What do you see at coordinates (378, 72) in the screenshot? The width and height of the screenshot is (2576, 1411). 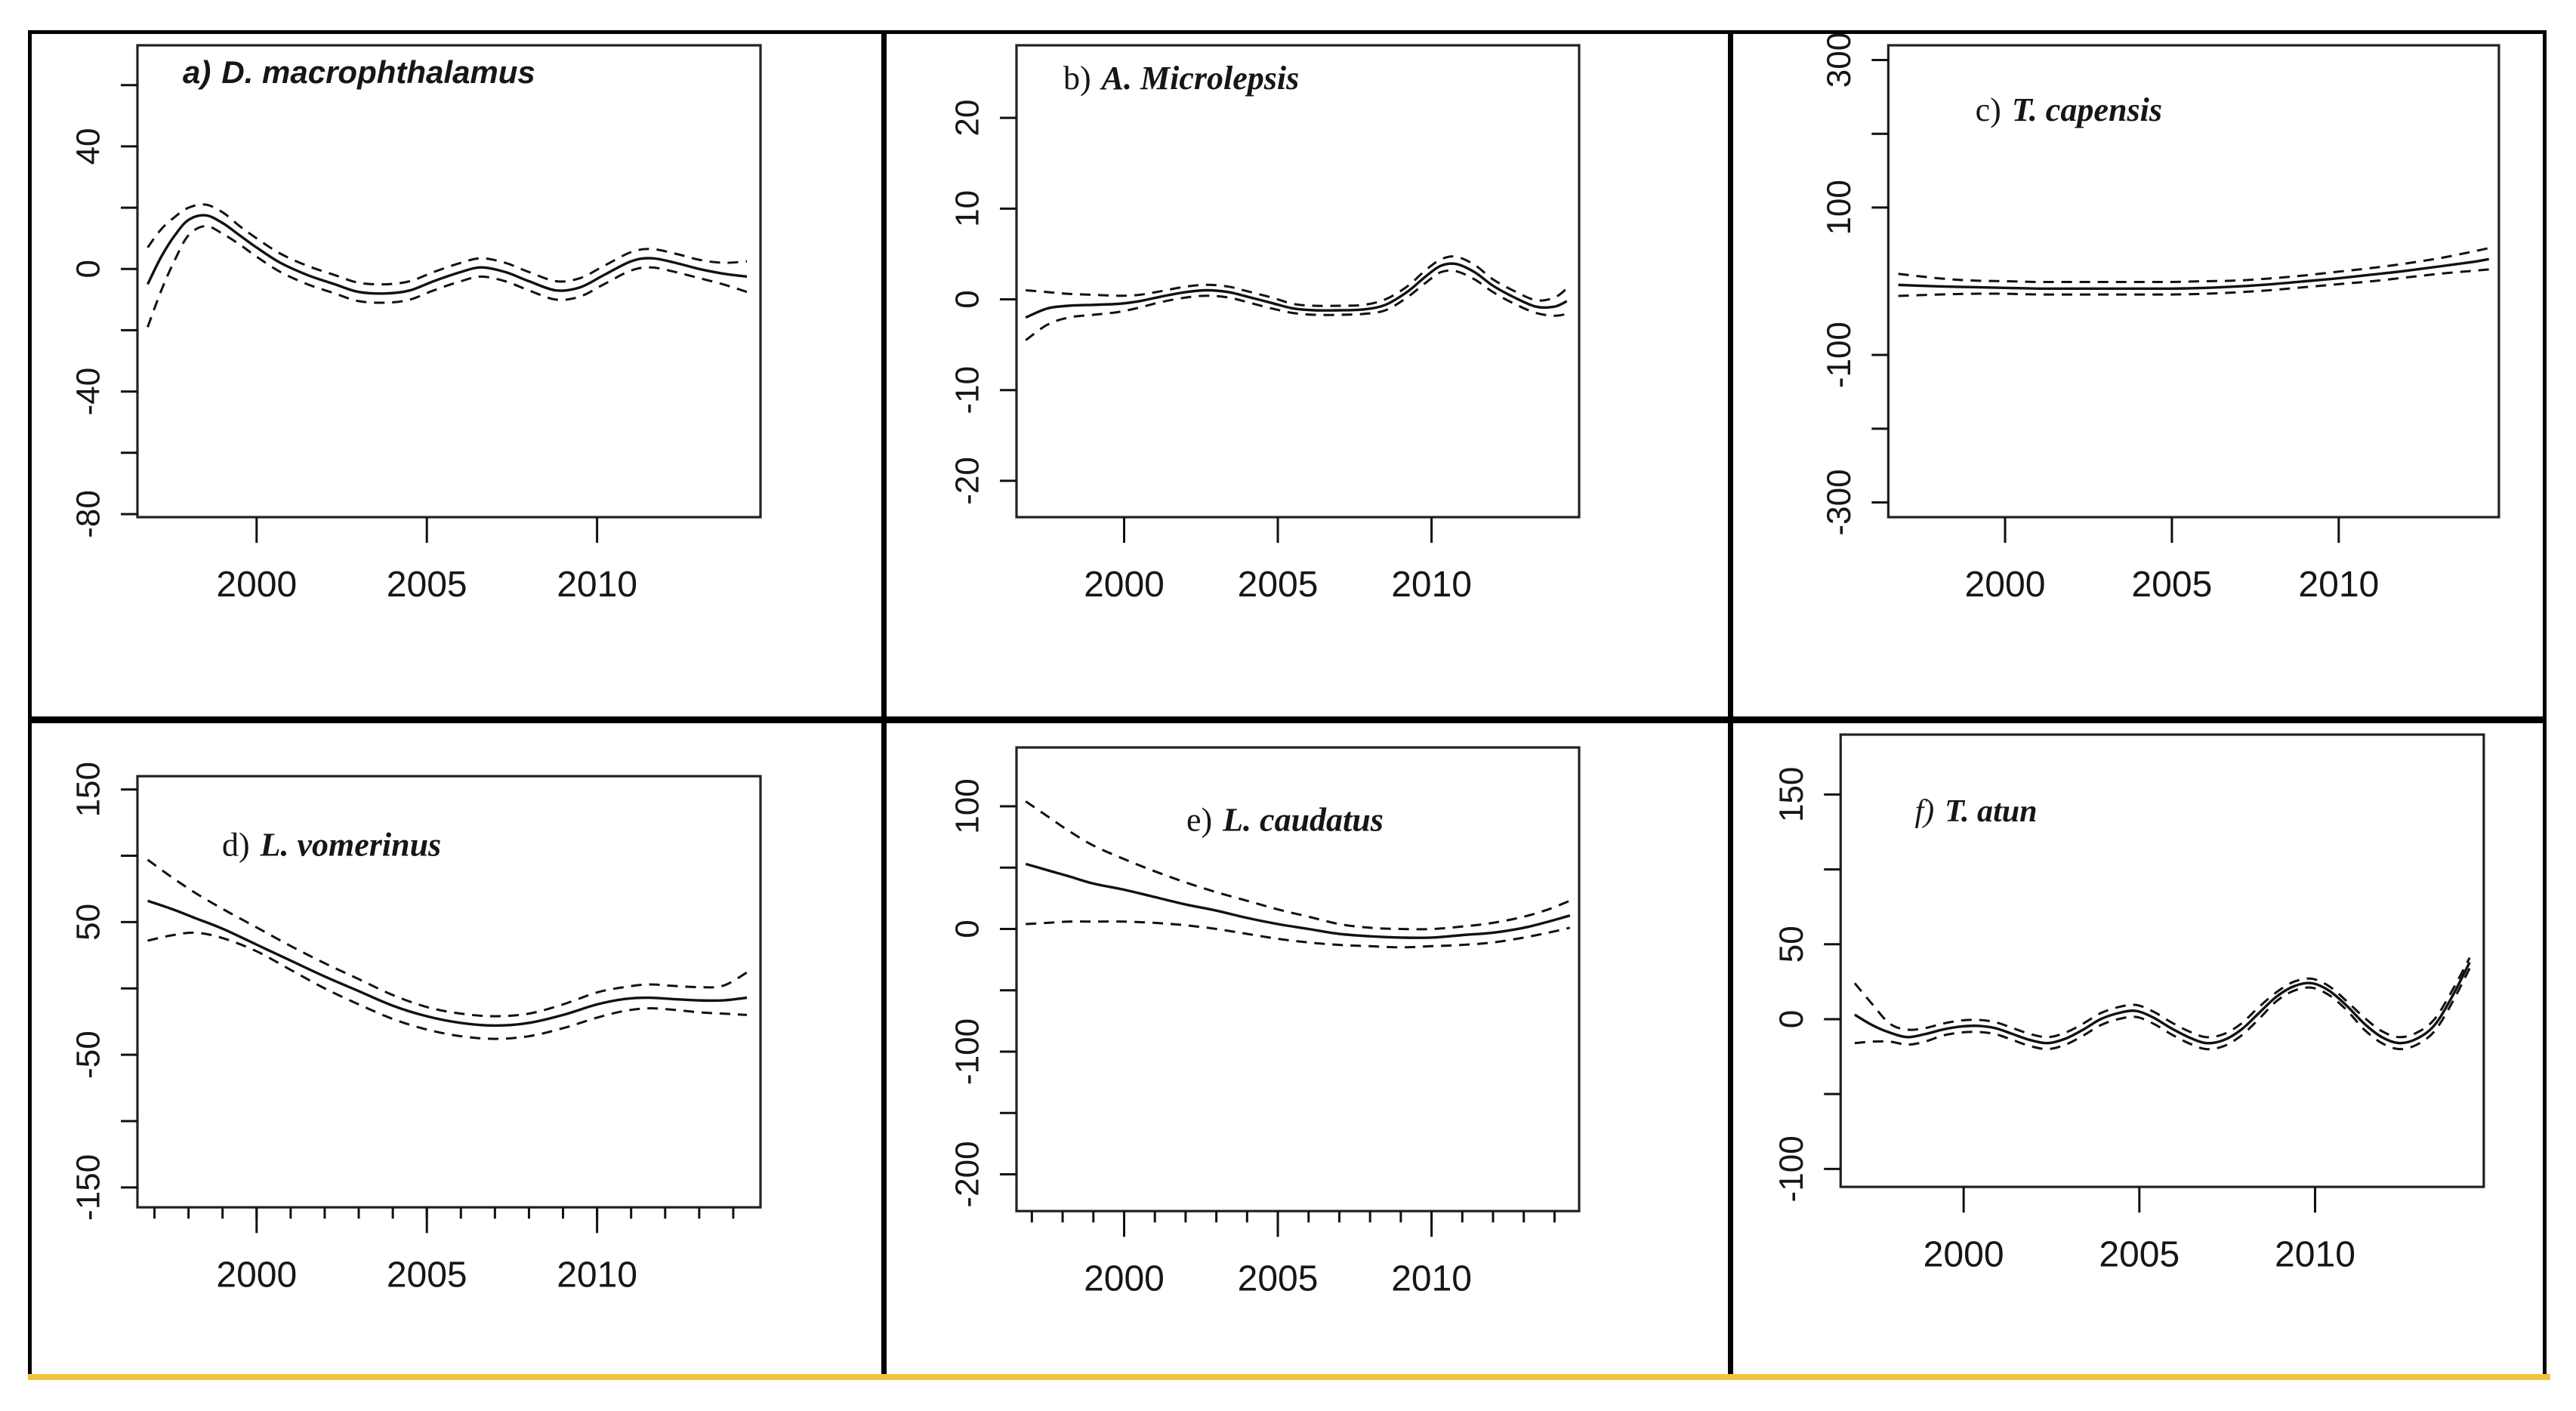 I see `panel-title-species: D. macrophthalamus` at bounding box center [378, 72].